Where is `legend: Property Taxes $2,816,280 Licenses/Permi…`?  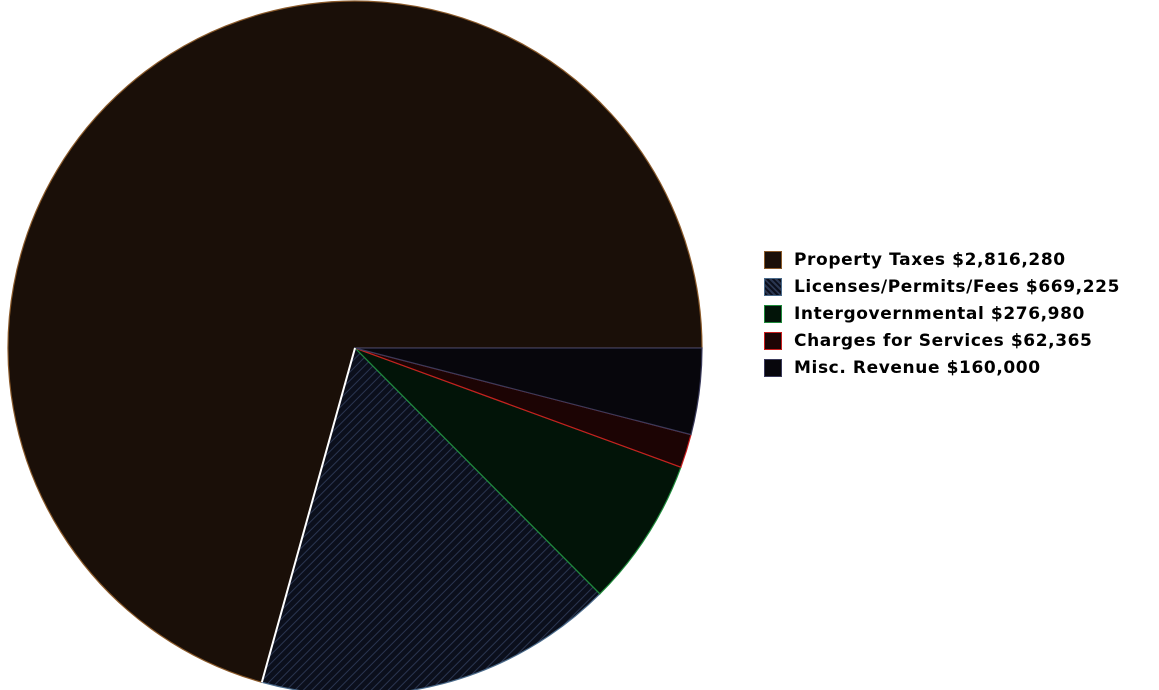
legend: Property Taxes $2,816,280 Licenses/Permi… is located at coordinates (942, 313).